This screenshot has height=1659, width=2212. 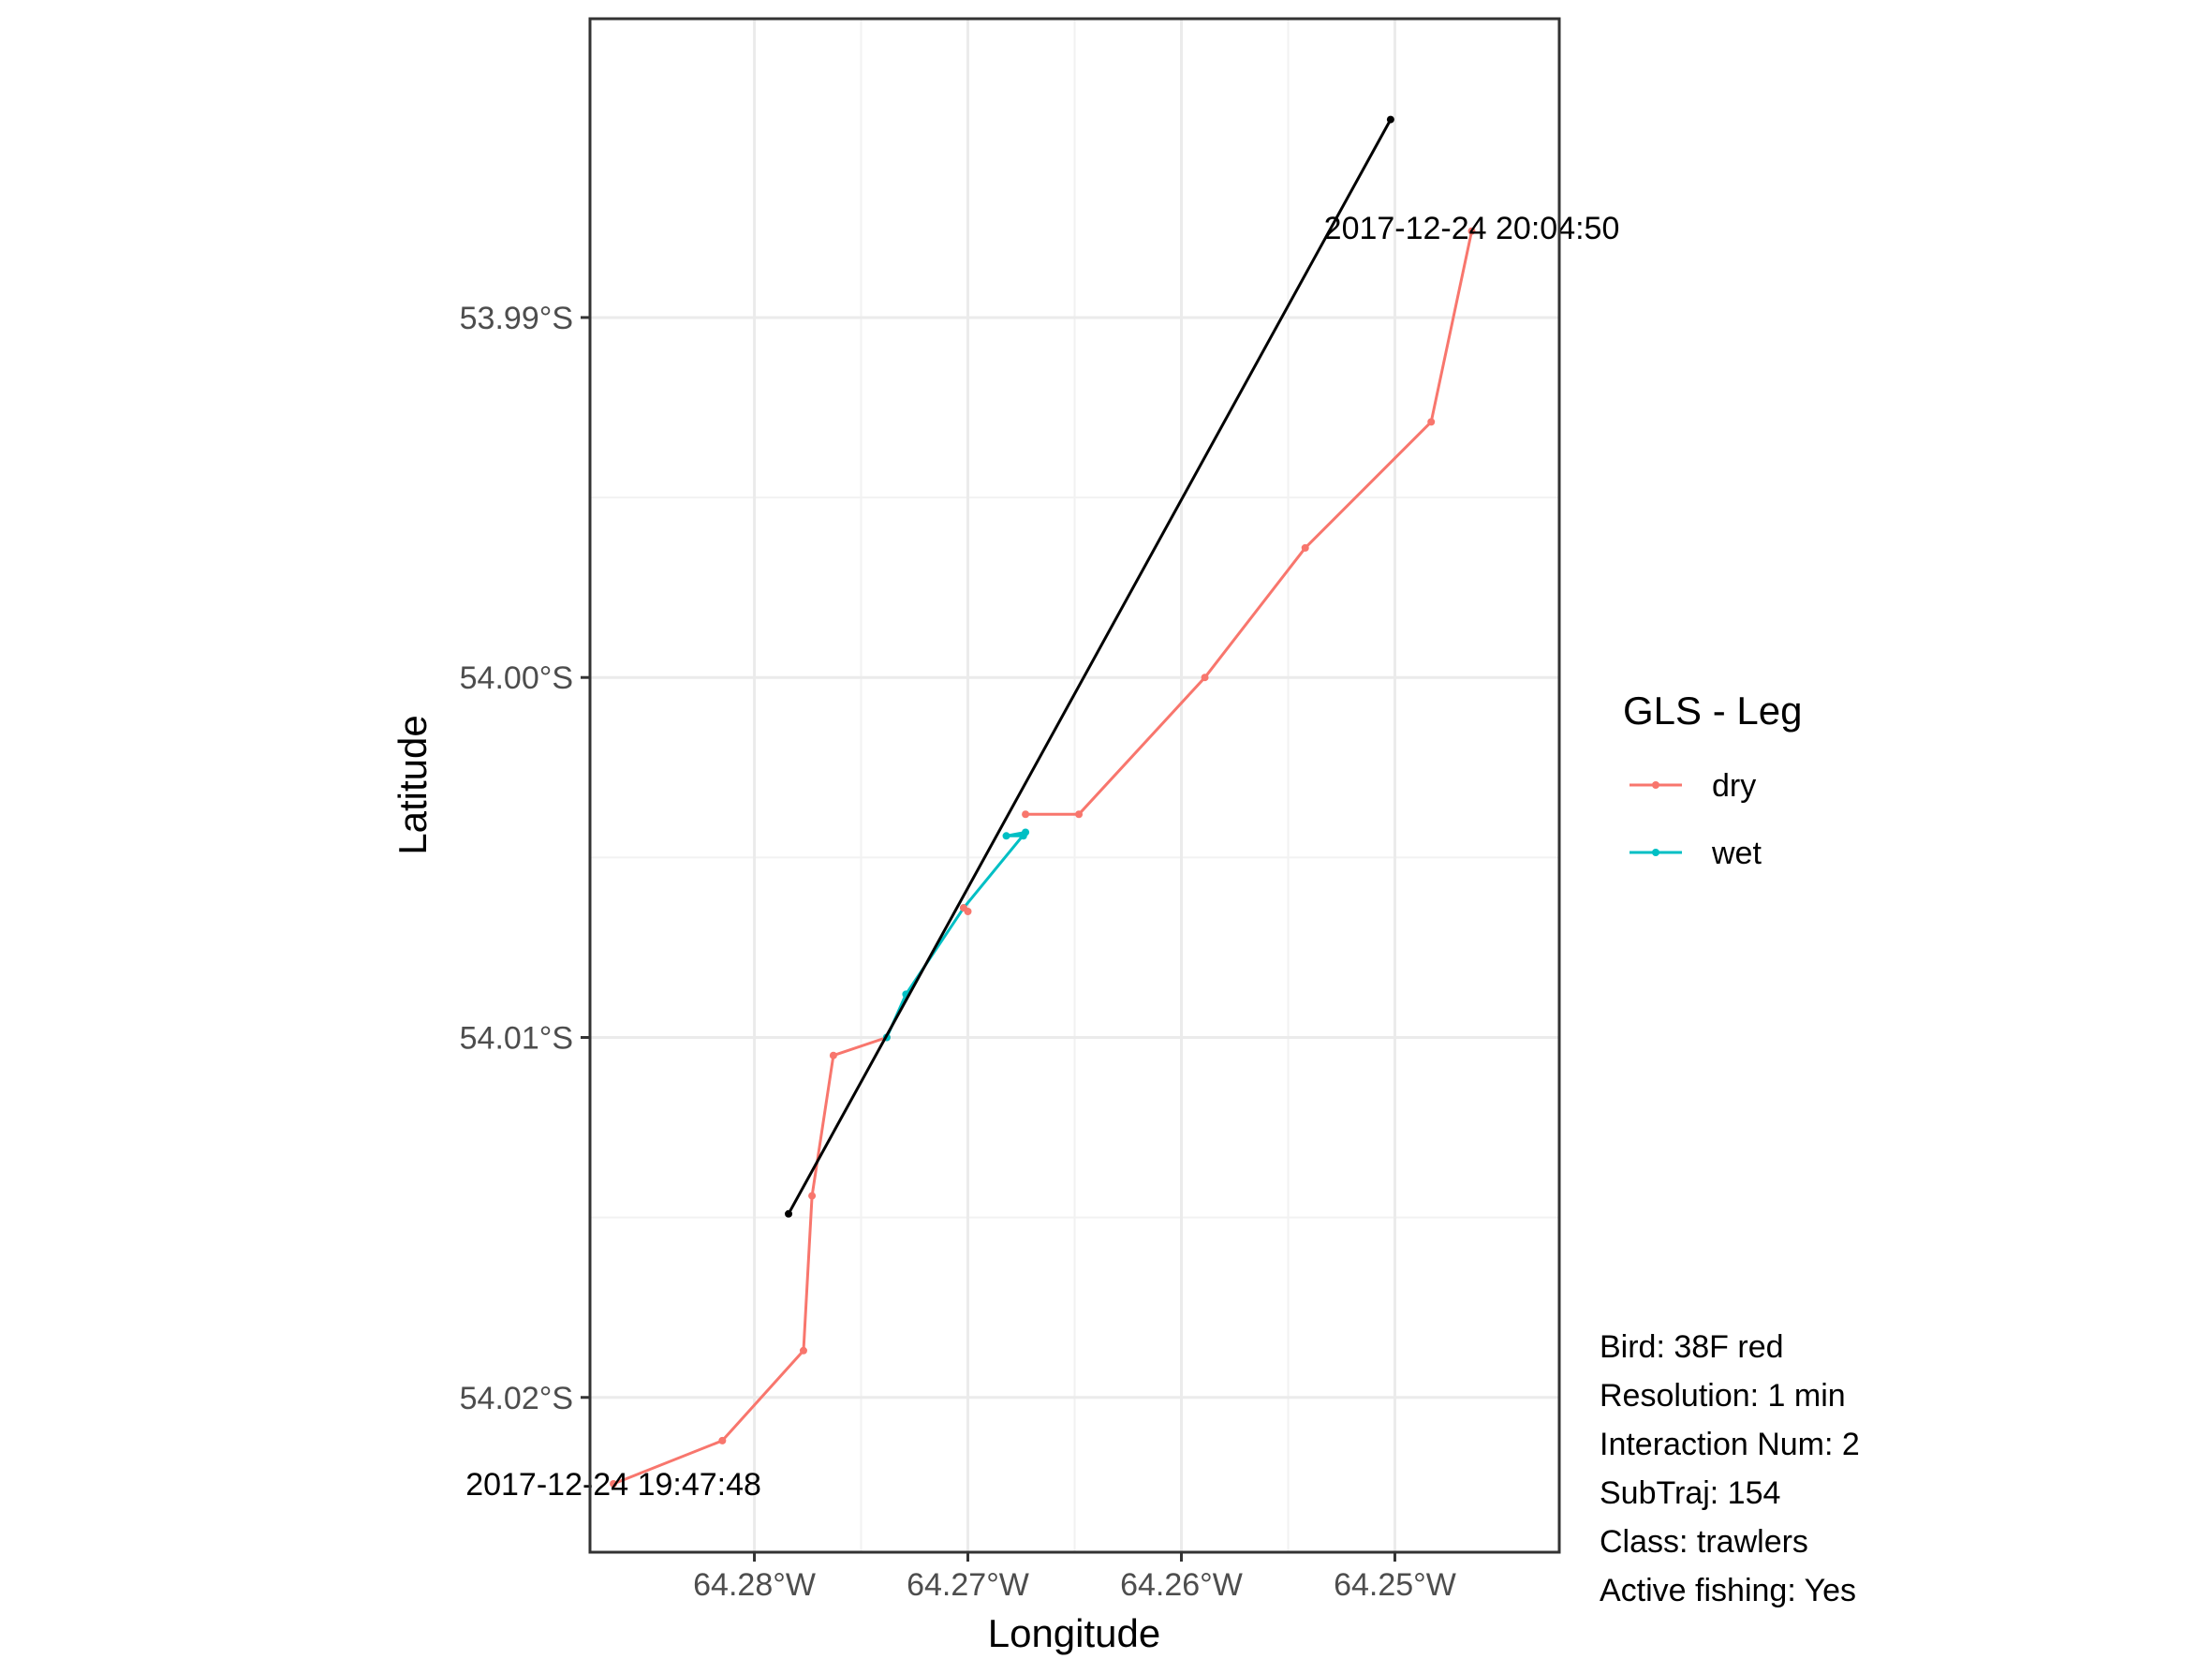 What do you see at coordinates (1690, 1493) in the screenshot?
I see `info-subtraj: SubTraj: 154` at bounding box center [1690, 1493].